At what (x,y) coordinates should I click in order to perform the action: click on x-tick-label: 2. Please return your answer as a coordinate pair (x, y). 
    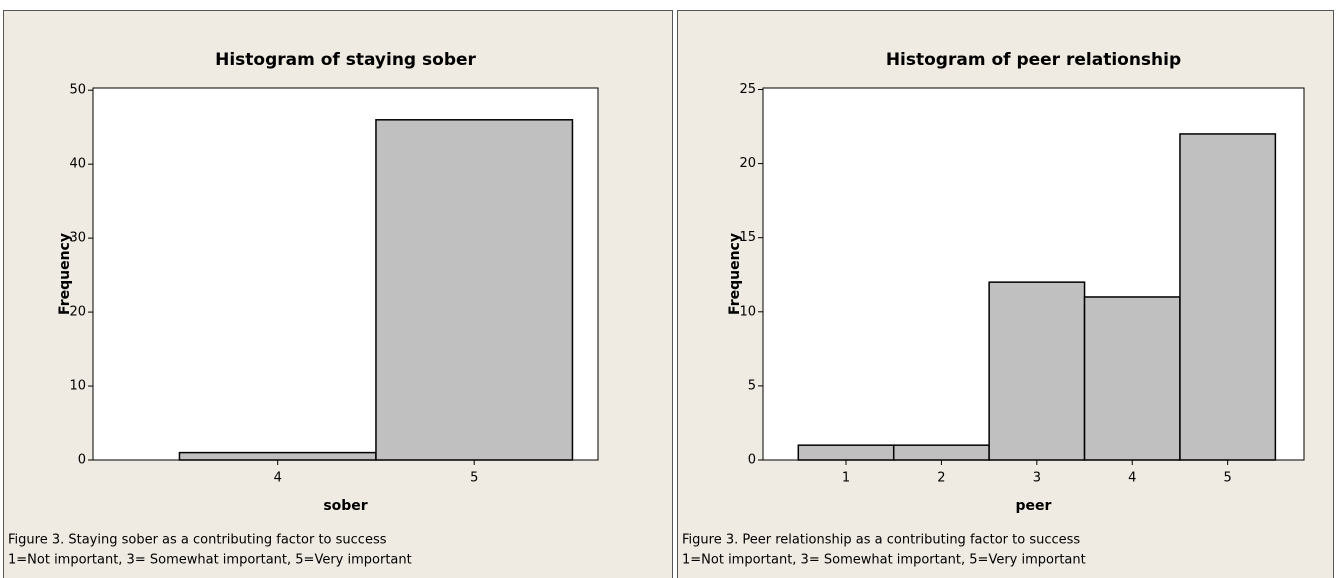
    Looking at the image, I should click on (941, 478).